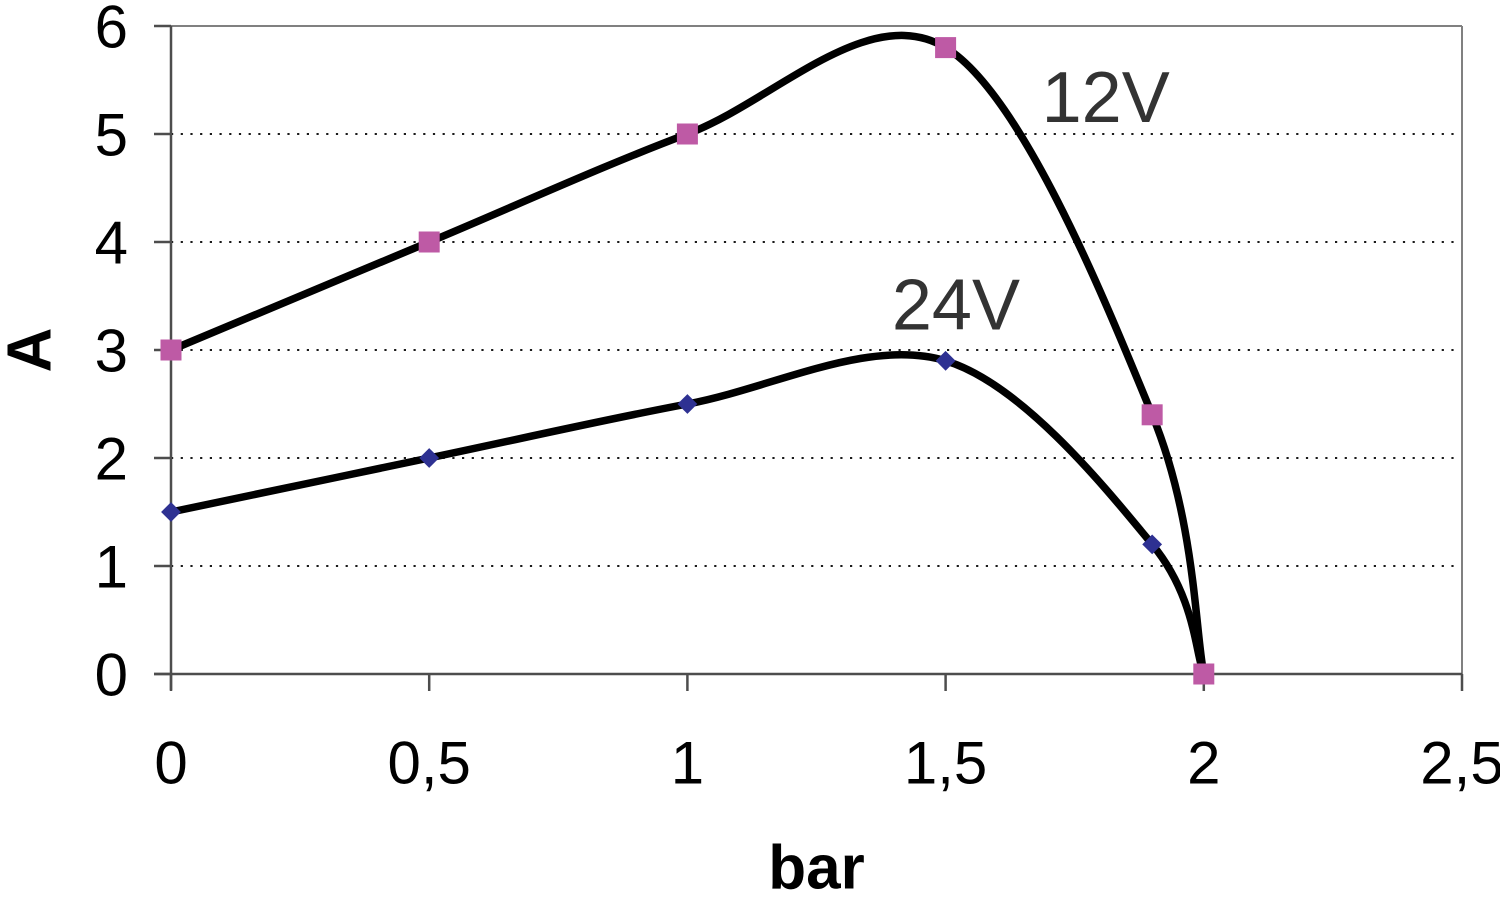  Describe the element at coordinates (687, 763) in the screenshot. I see `x-tick-label-2: 1` at that location.